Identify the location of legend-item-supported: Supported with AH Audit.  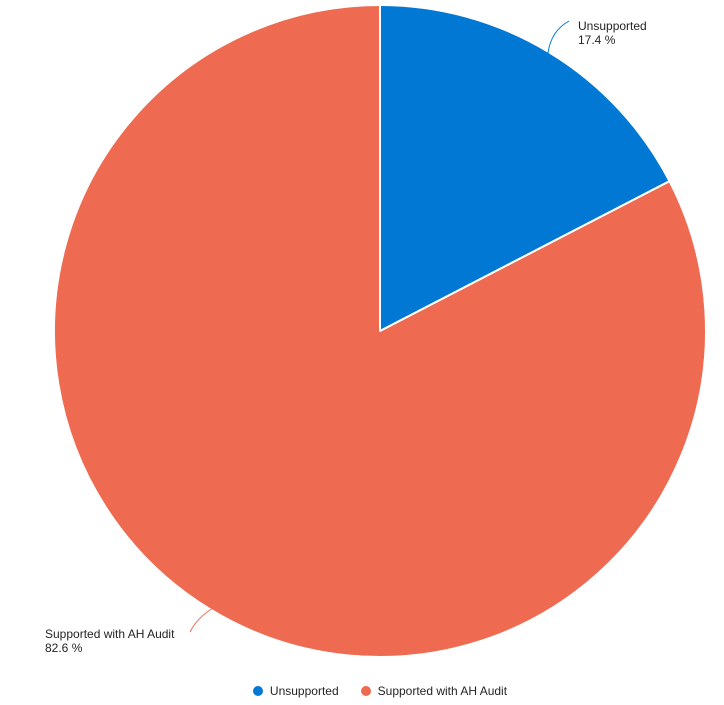
(434, 691).